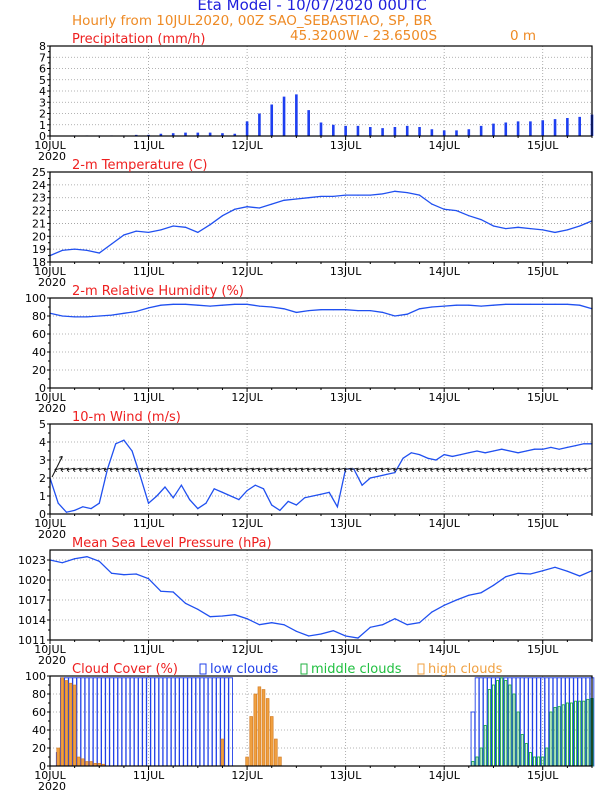 The width and height of the screenshot is (612, 792). What do you see at coordinates (52, 660) in the screenshot?
I see `x-year-label: 2020` at bounding box center [52, 660].